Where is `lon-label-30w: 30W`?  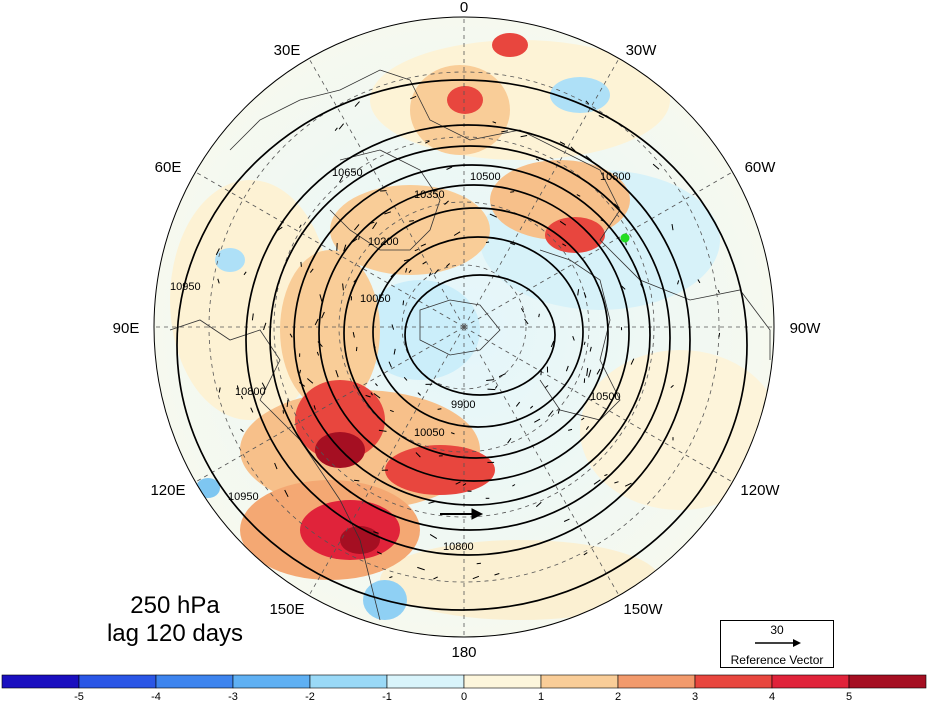
lon-label-30w: 30W is located at coordinates (642, 50).